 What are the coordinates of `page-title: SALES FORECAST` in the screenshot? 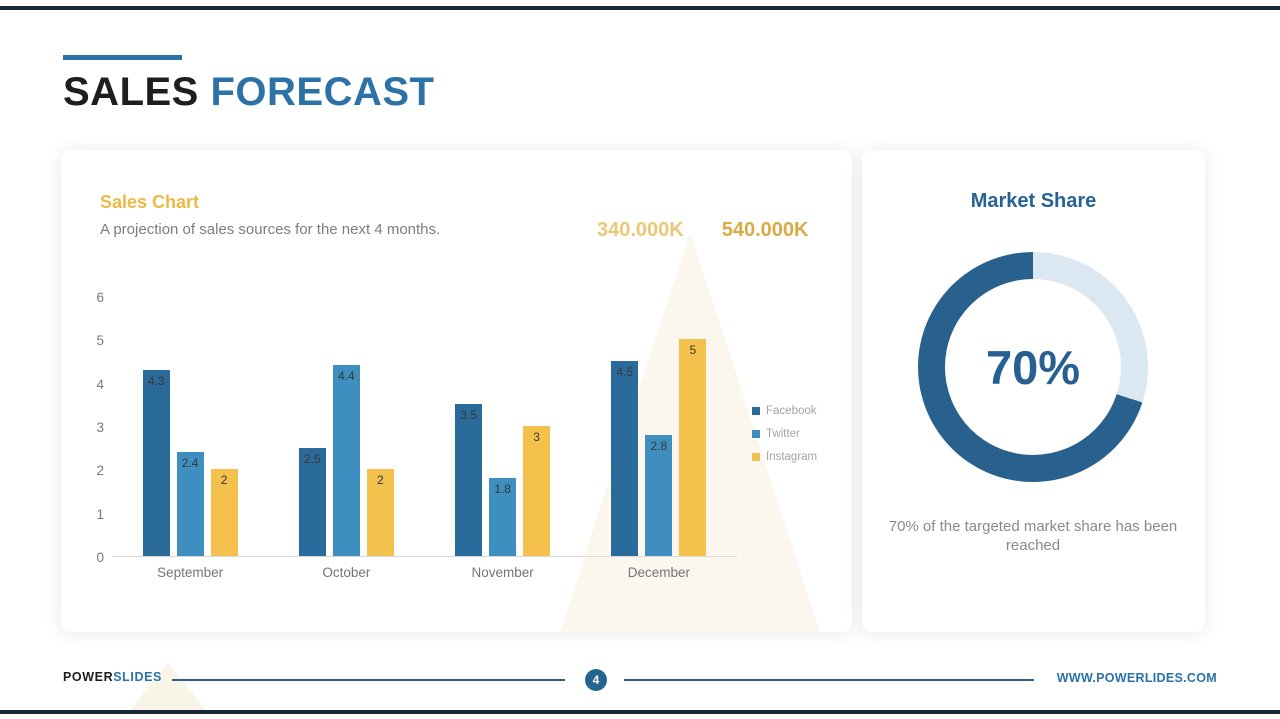 It's located at (248, 92).